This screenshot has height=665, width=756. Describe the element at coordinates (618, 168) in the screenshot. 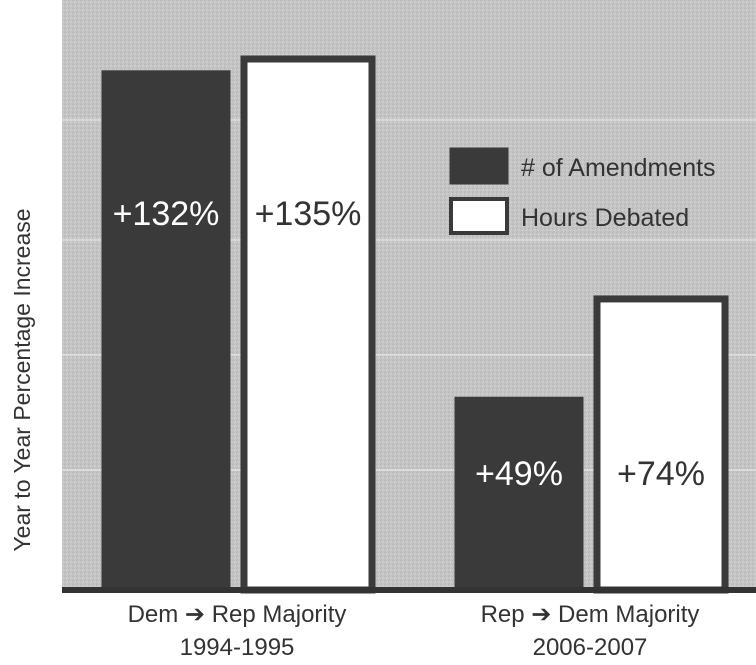

I see `legend-label-amendments: # of Amendments` at that location.